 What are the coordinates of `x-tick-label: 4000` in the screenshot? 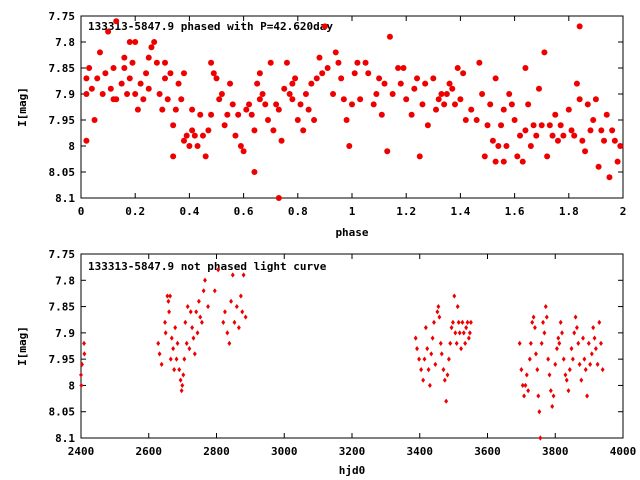 It's located at (623, 451).